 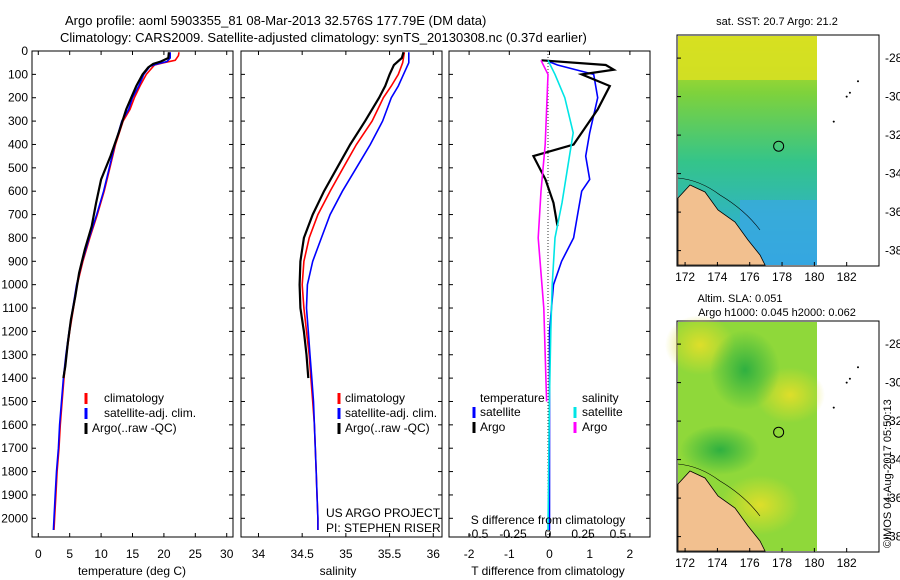 What do you see at coordinates (134, 428) in the screenshot?
I see `legend-label-argo: Argo(..raw -QC)` at bounding box center [134, 428].